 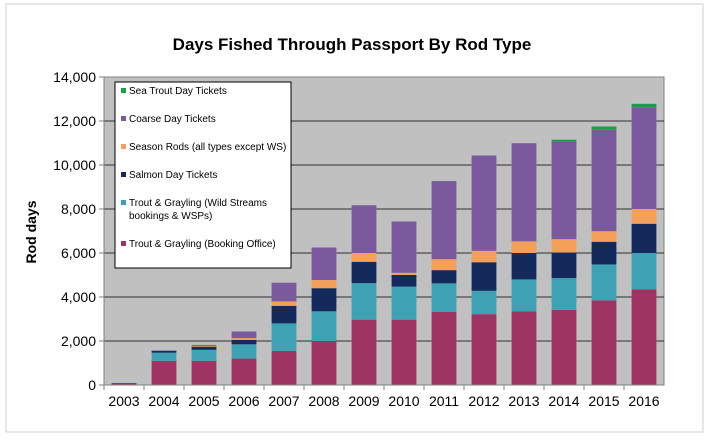 I want to click on x-tick-label: 2011, so click(x=444, y=401).